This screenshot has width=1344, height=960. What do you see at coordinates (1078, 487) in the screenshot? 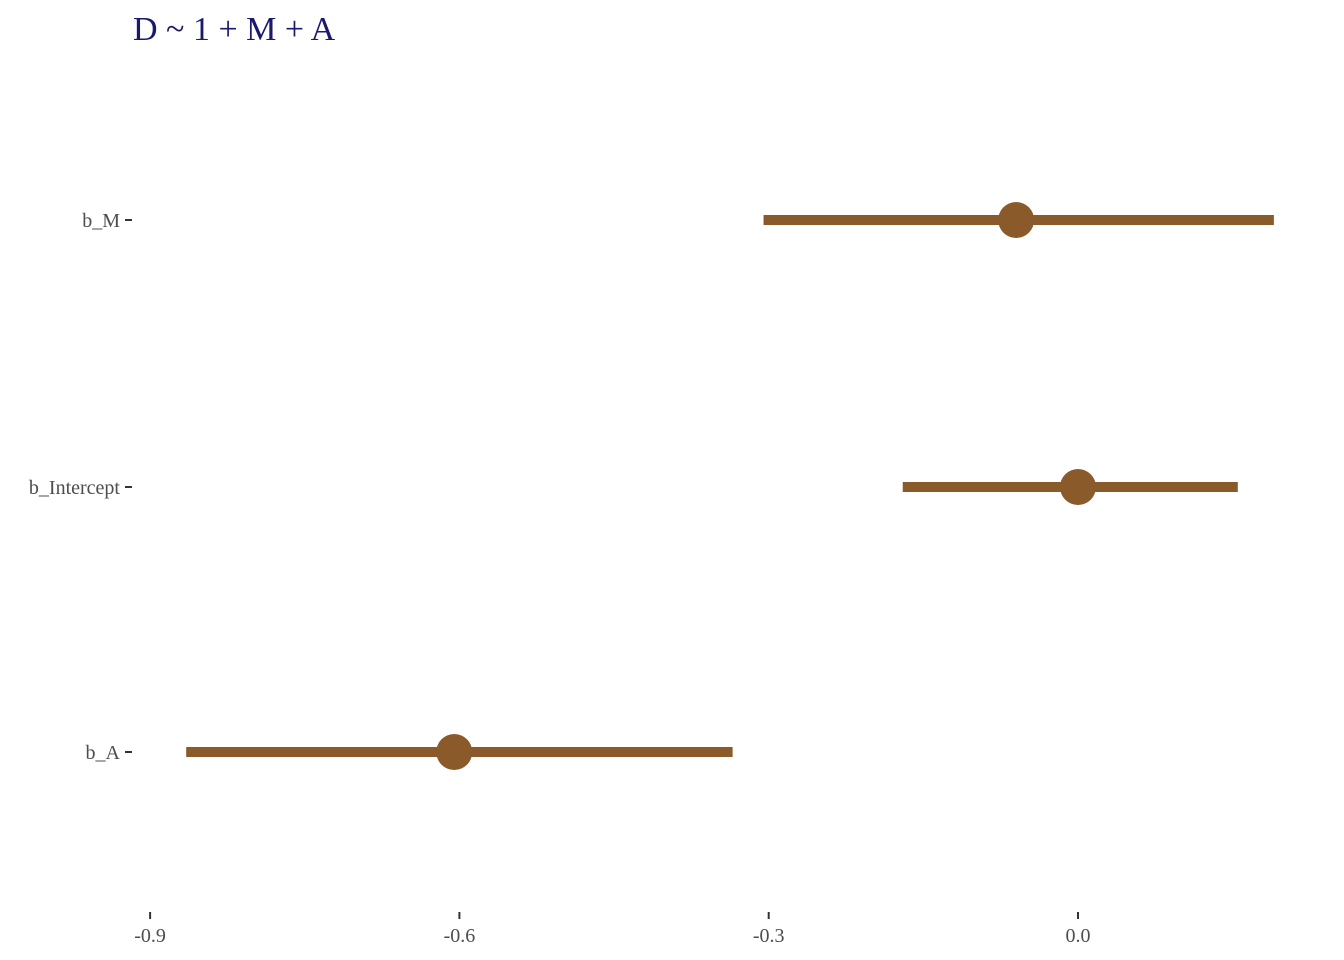
I see `point-b-intercept` at bounding box center [1078, 487].